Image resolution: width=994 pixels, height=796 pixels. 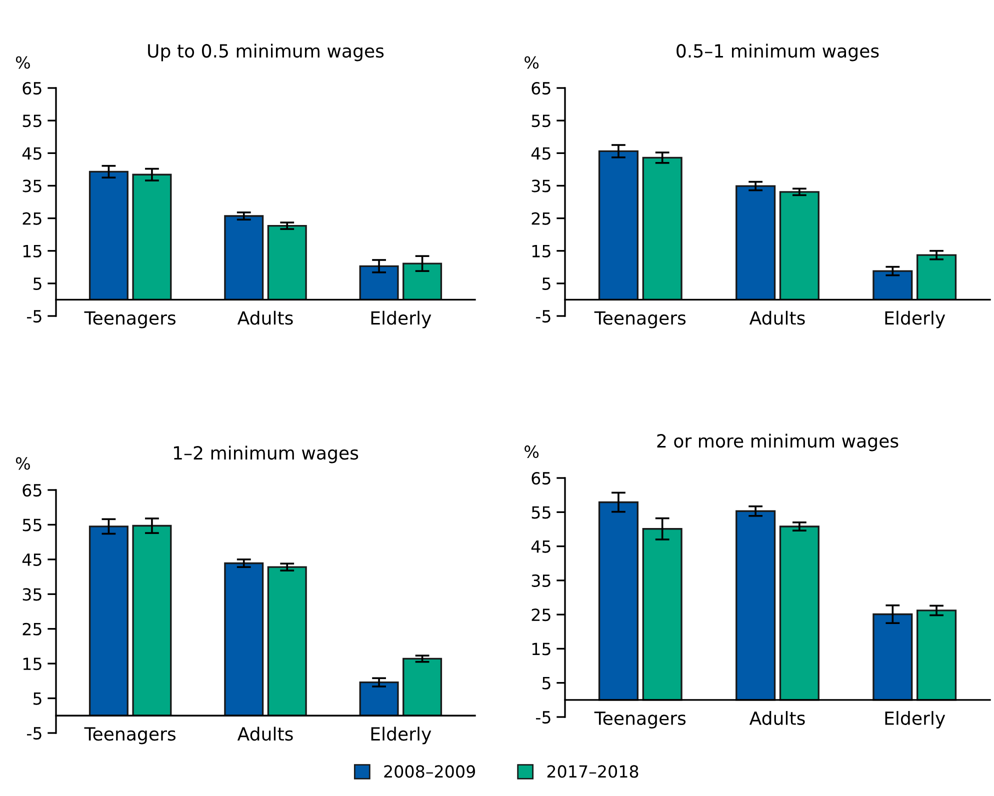 What do you see at coordinates (266, 53) in the screenshot?
I see `chart-title: Up to 0.5 minimum wages` at bounding box center [266, 53].